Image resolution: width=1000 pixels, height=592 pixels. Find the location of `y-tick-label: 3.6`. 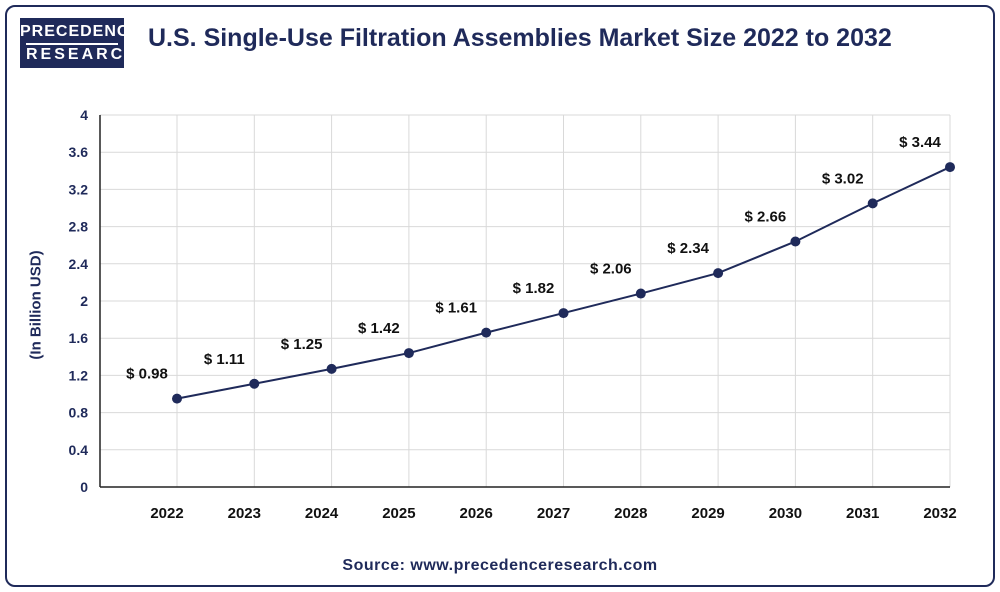

y-tick-label: 3.6 is located at coordinates (79, 152).